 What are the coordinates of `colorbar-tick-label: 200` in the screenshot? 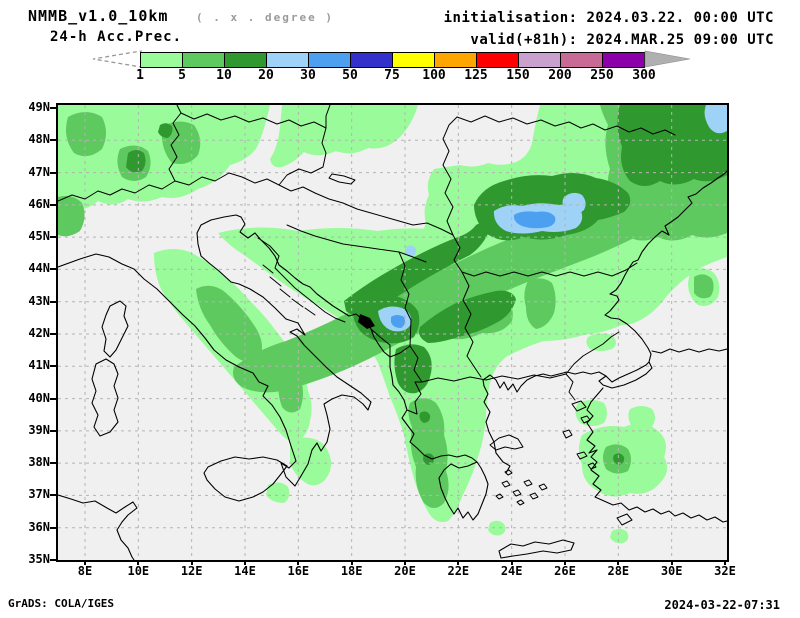 It's located at (560, 75).